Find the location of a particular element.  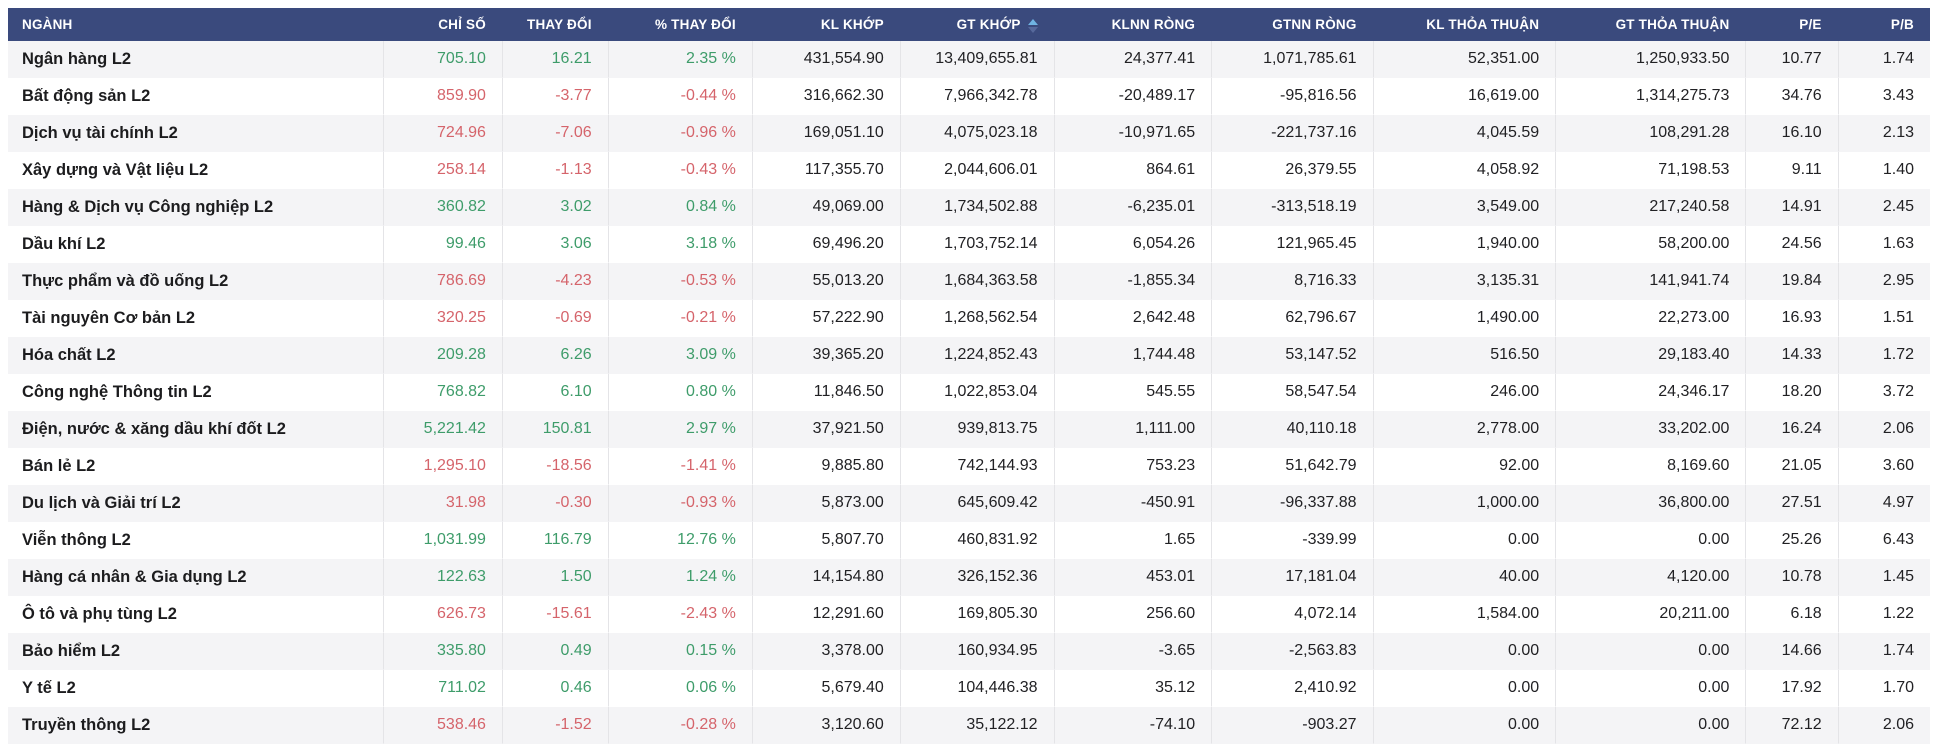

column-header-label: KL KHỚP is located at coordinates (852, 24).